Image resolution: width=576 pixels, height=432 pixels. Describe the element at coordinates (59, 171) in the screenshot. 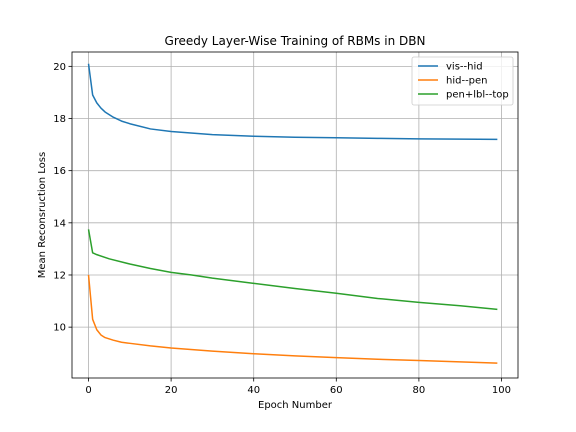

I see `y-tick-label: 16` at that location.